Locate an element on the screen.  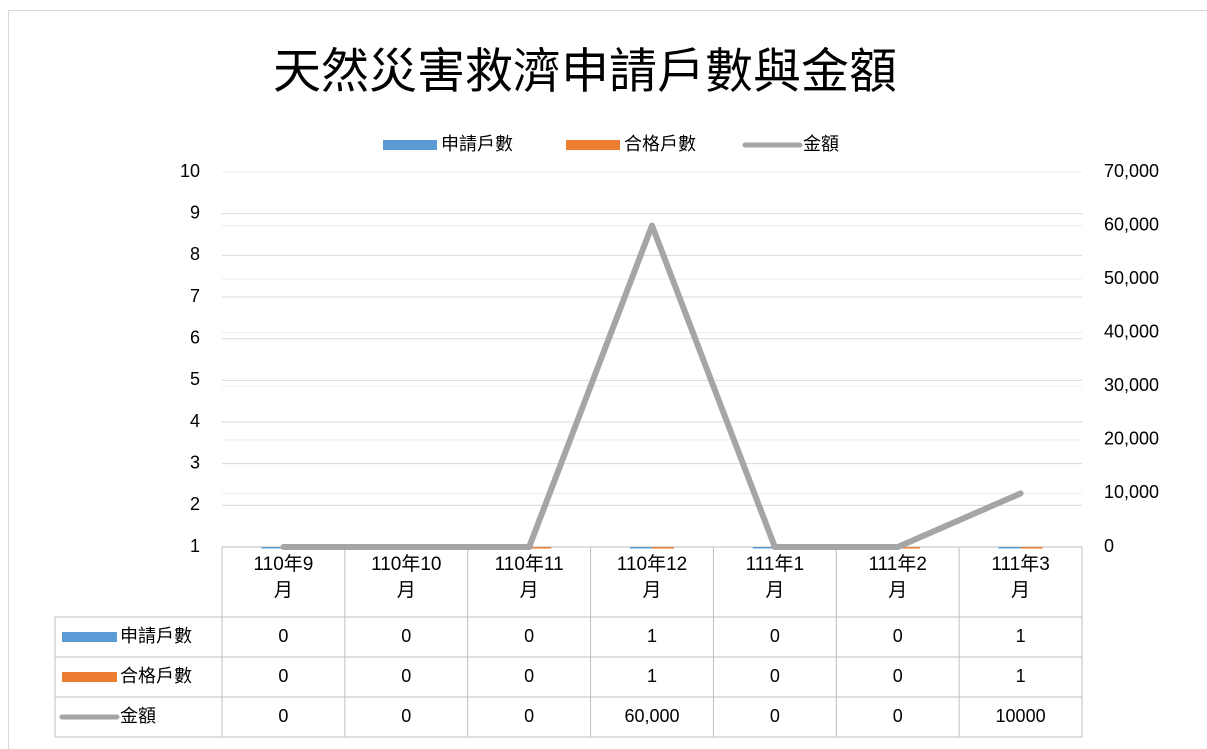
y2-tick-label: 0 is located at coordinates (1109, 546).